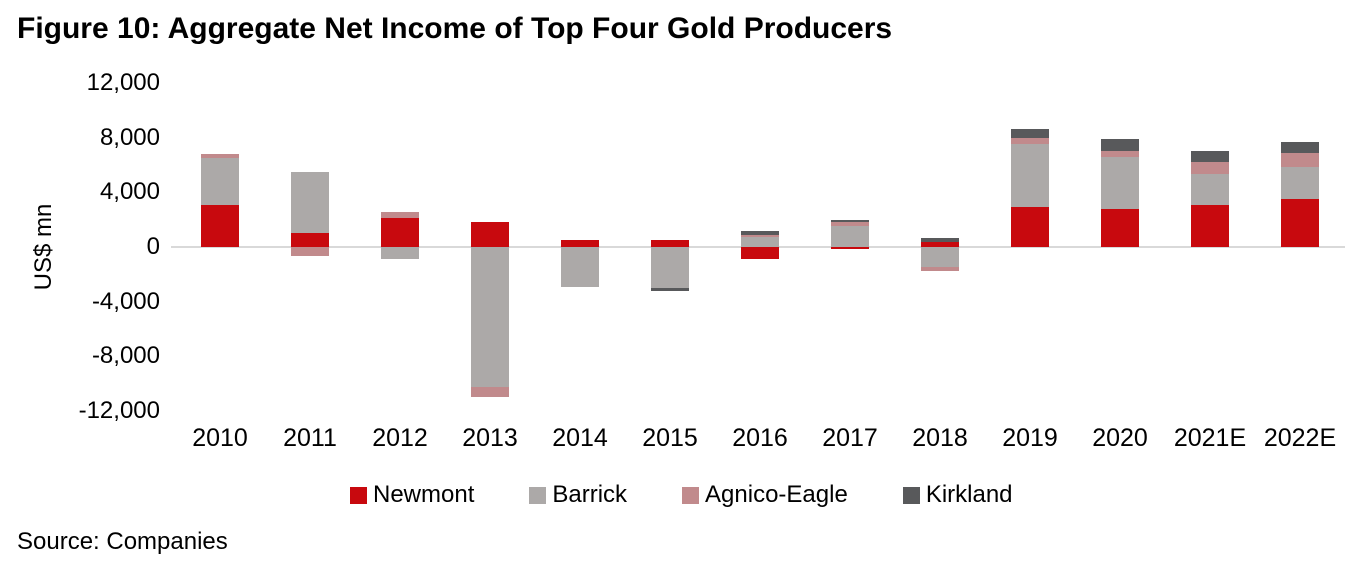  What do you see at coordinates (940, 268) in the screenshot?
I see `bar-segment-2018-agnico-eagle` at bounding box center [940, 268].